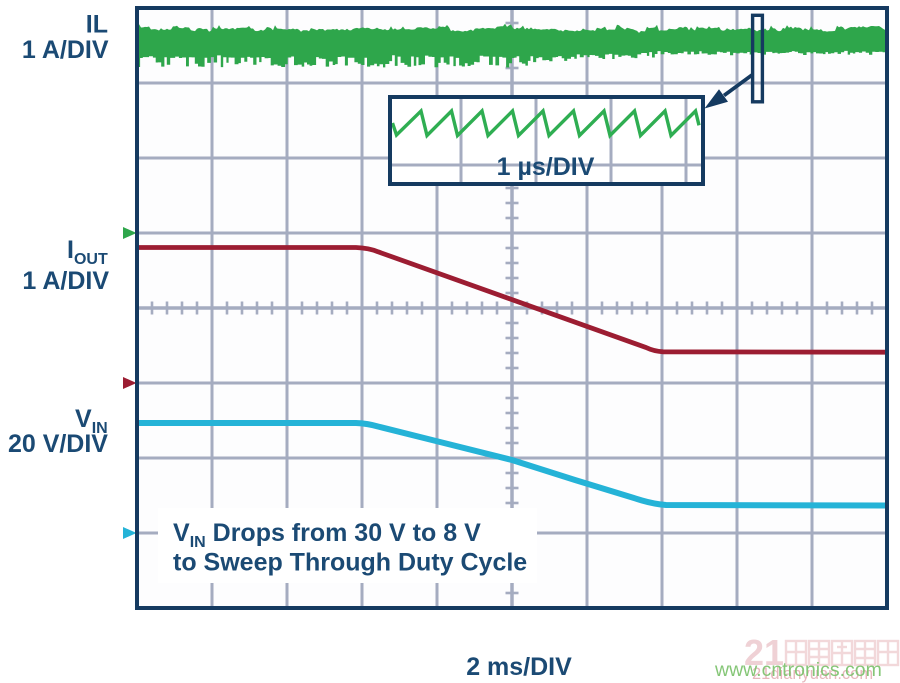 The height and width of the screenshot is (683, 900). I want to click on svg-text: www.cntronics.com, so click(798, 670).